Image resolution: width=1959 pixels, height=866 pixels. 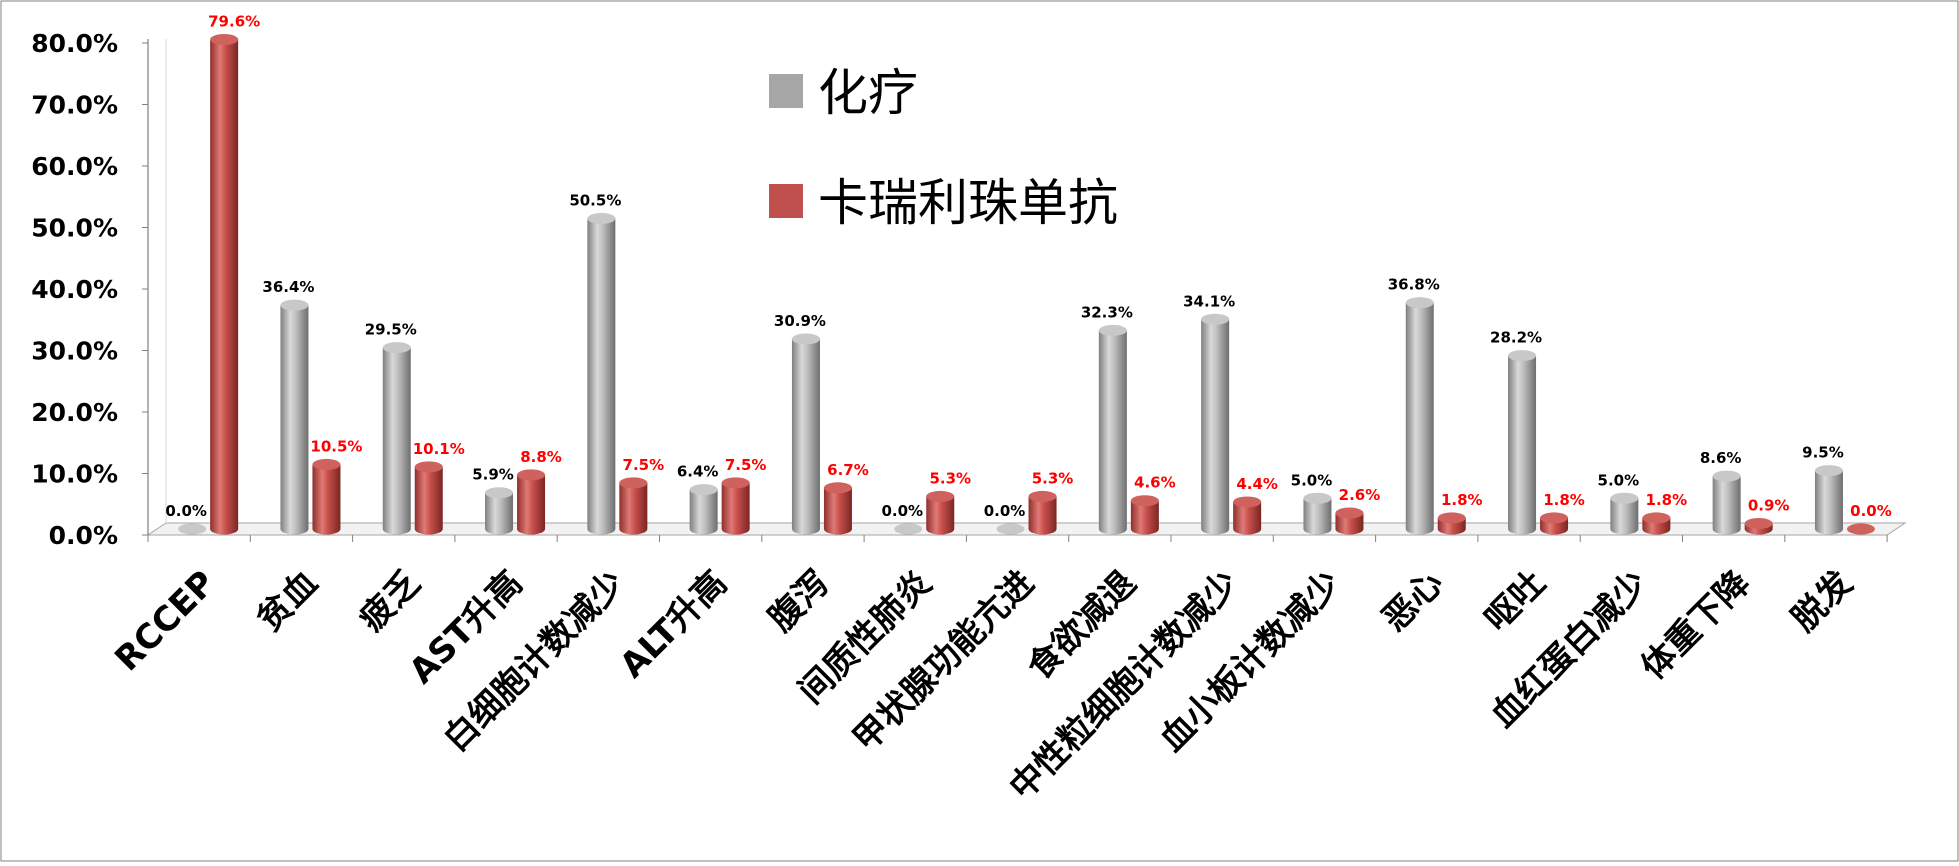 I want to click on data-label: 50.5%, so click(x=595, y=200).